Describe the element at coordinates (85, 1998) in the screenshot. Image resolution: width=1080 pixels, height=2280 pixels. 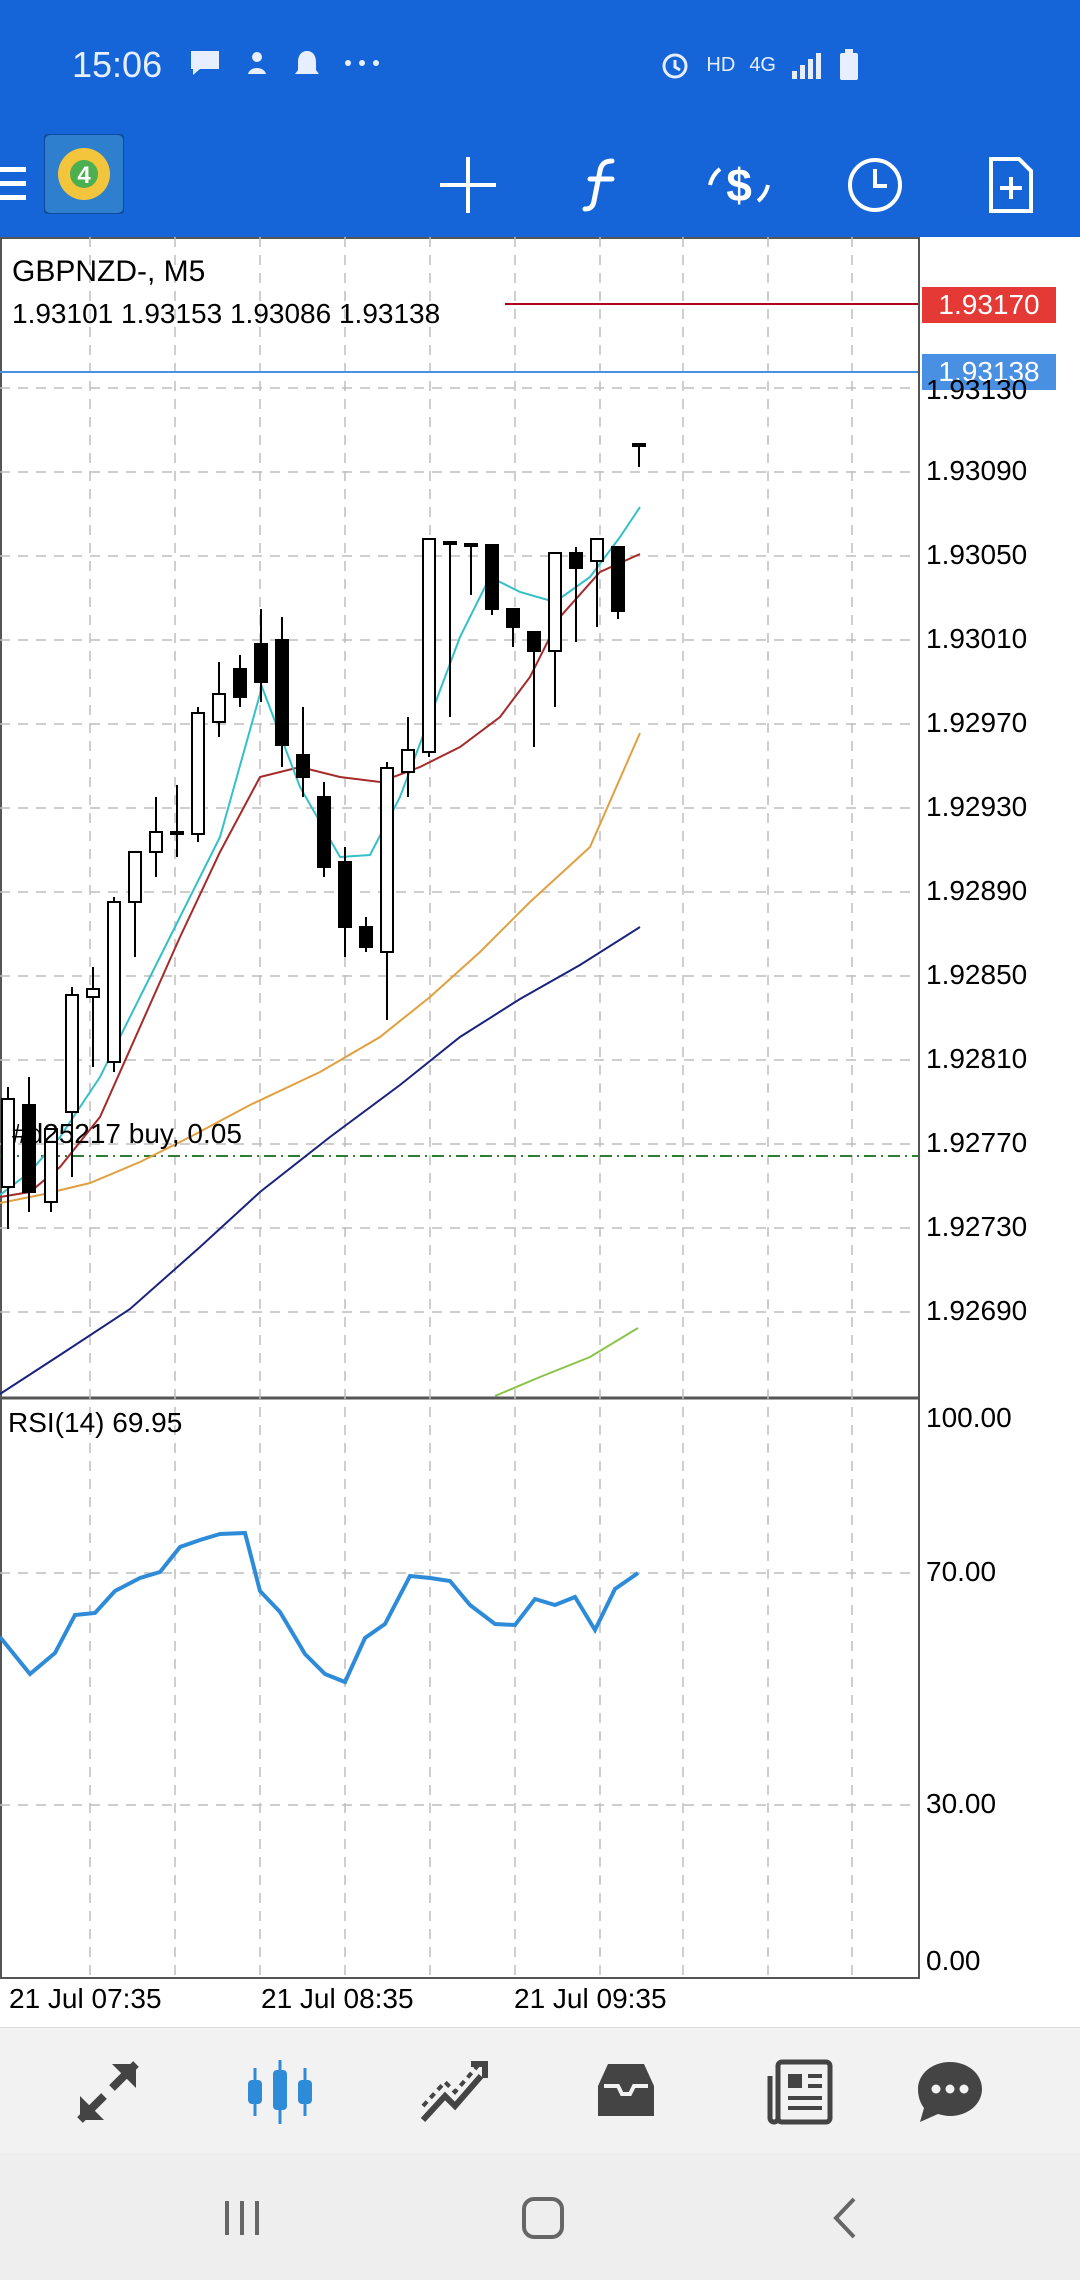
I see `time-tick: 21 Jul 07:35` at that location.